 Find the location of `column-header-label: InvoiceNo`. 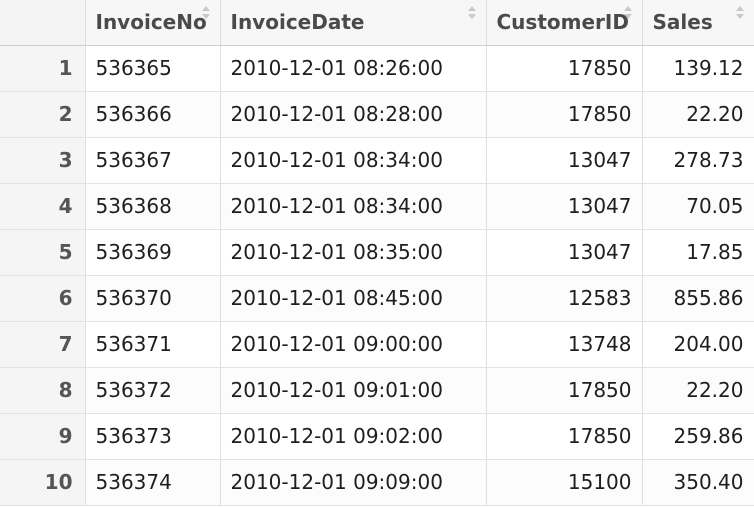

column-header-label: InvoiceNo is located at coordinates (151, 22).